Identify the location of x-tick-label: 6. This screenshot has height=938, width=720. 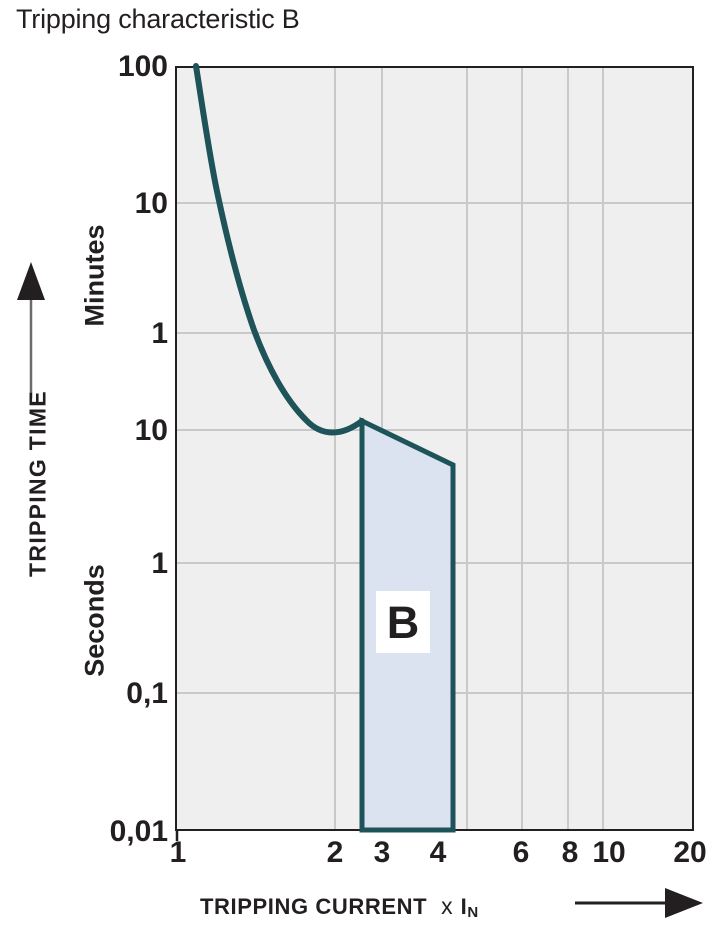
(521, 852).